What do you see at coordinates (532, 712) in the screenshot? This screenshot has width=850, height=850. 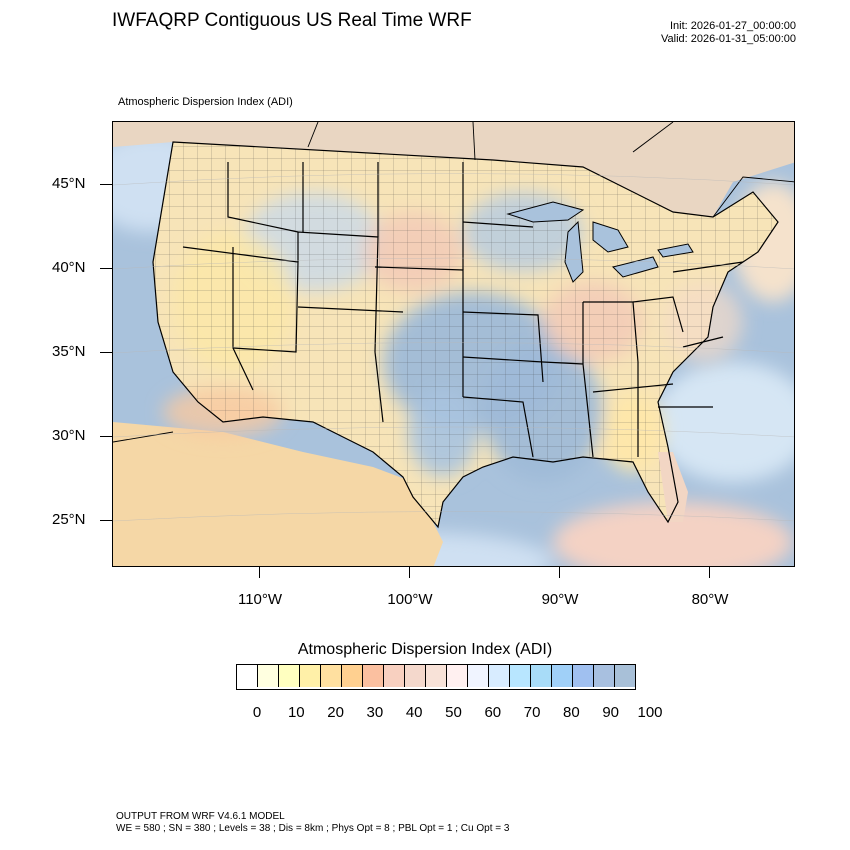 I see `colorbar-tick-label: 70` at bounding box center [532, 712].